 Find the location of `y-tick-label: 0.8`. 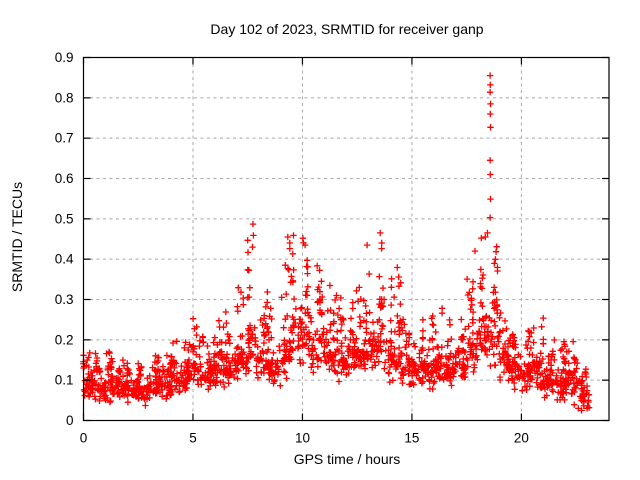

y-tick-label: 0.8 is located at coordinates (64, 97).